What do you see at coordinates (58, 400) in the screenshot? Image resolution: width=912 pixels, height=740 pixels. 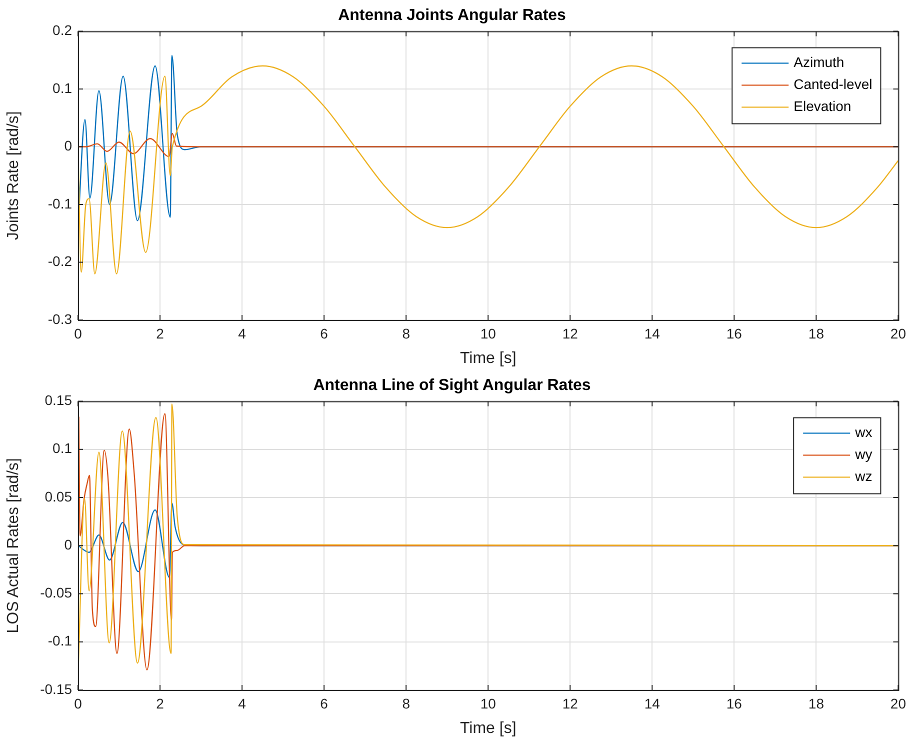 I see `y-tick-label: 0.15` at bounding box center [58, 400].